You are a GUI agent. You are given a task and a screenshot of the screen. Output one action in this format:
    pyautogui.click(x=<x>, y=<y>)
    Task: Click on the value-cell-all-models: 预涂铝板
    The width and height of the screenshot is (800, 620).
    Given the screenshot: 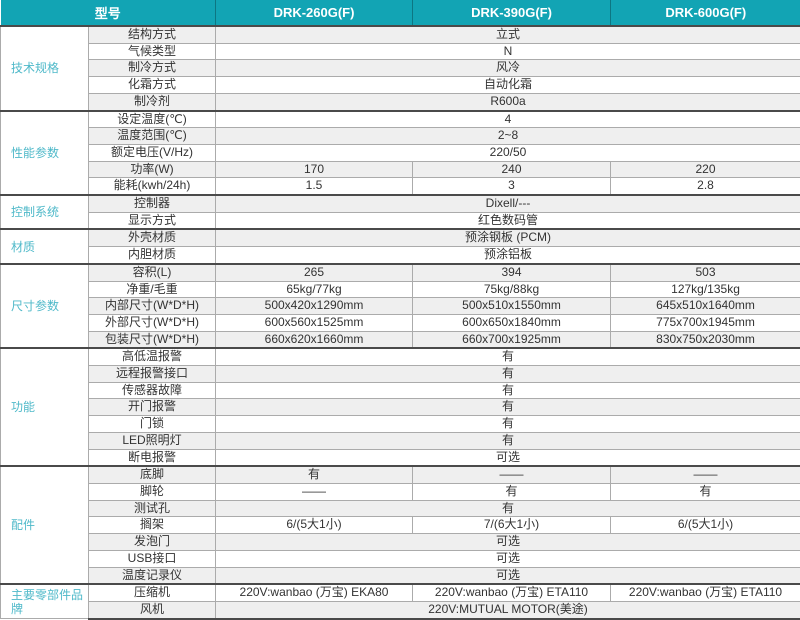 What is the action you would take?
    pyautogui.click(x=508, y=255)
    